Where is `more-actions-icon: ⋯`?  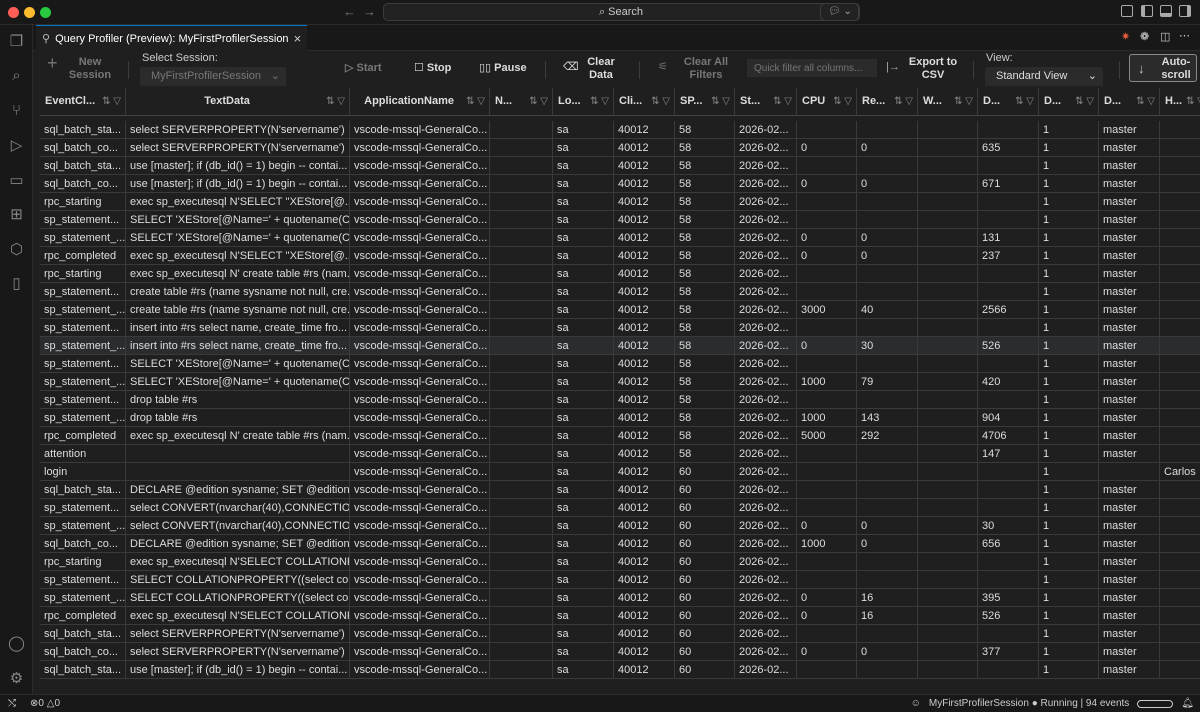 more-actions-icon: ⋯ is located at coordinates (1184, 36).